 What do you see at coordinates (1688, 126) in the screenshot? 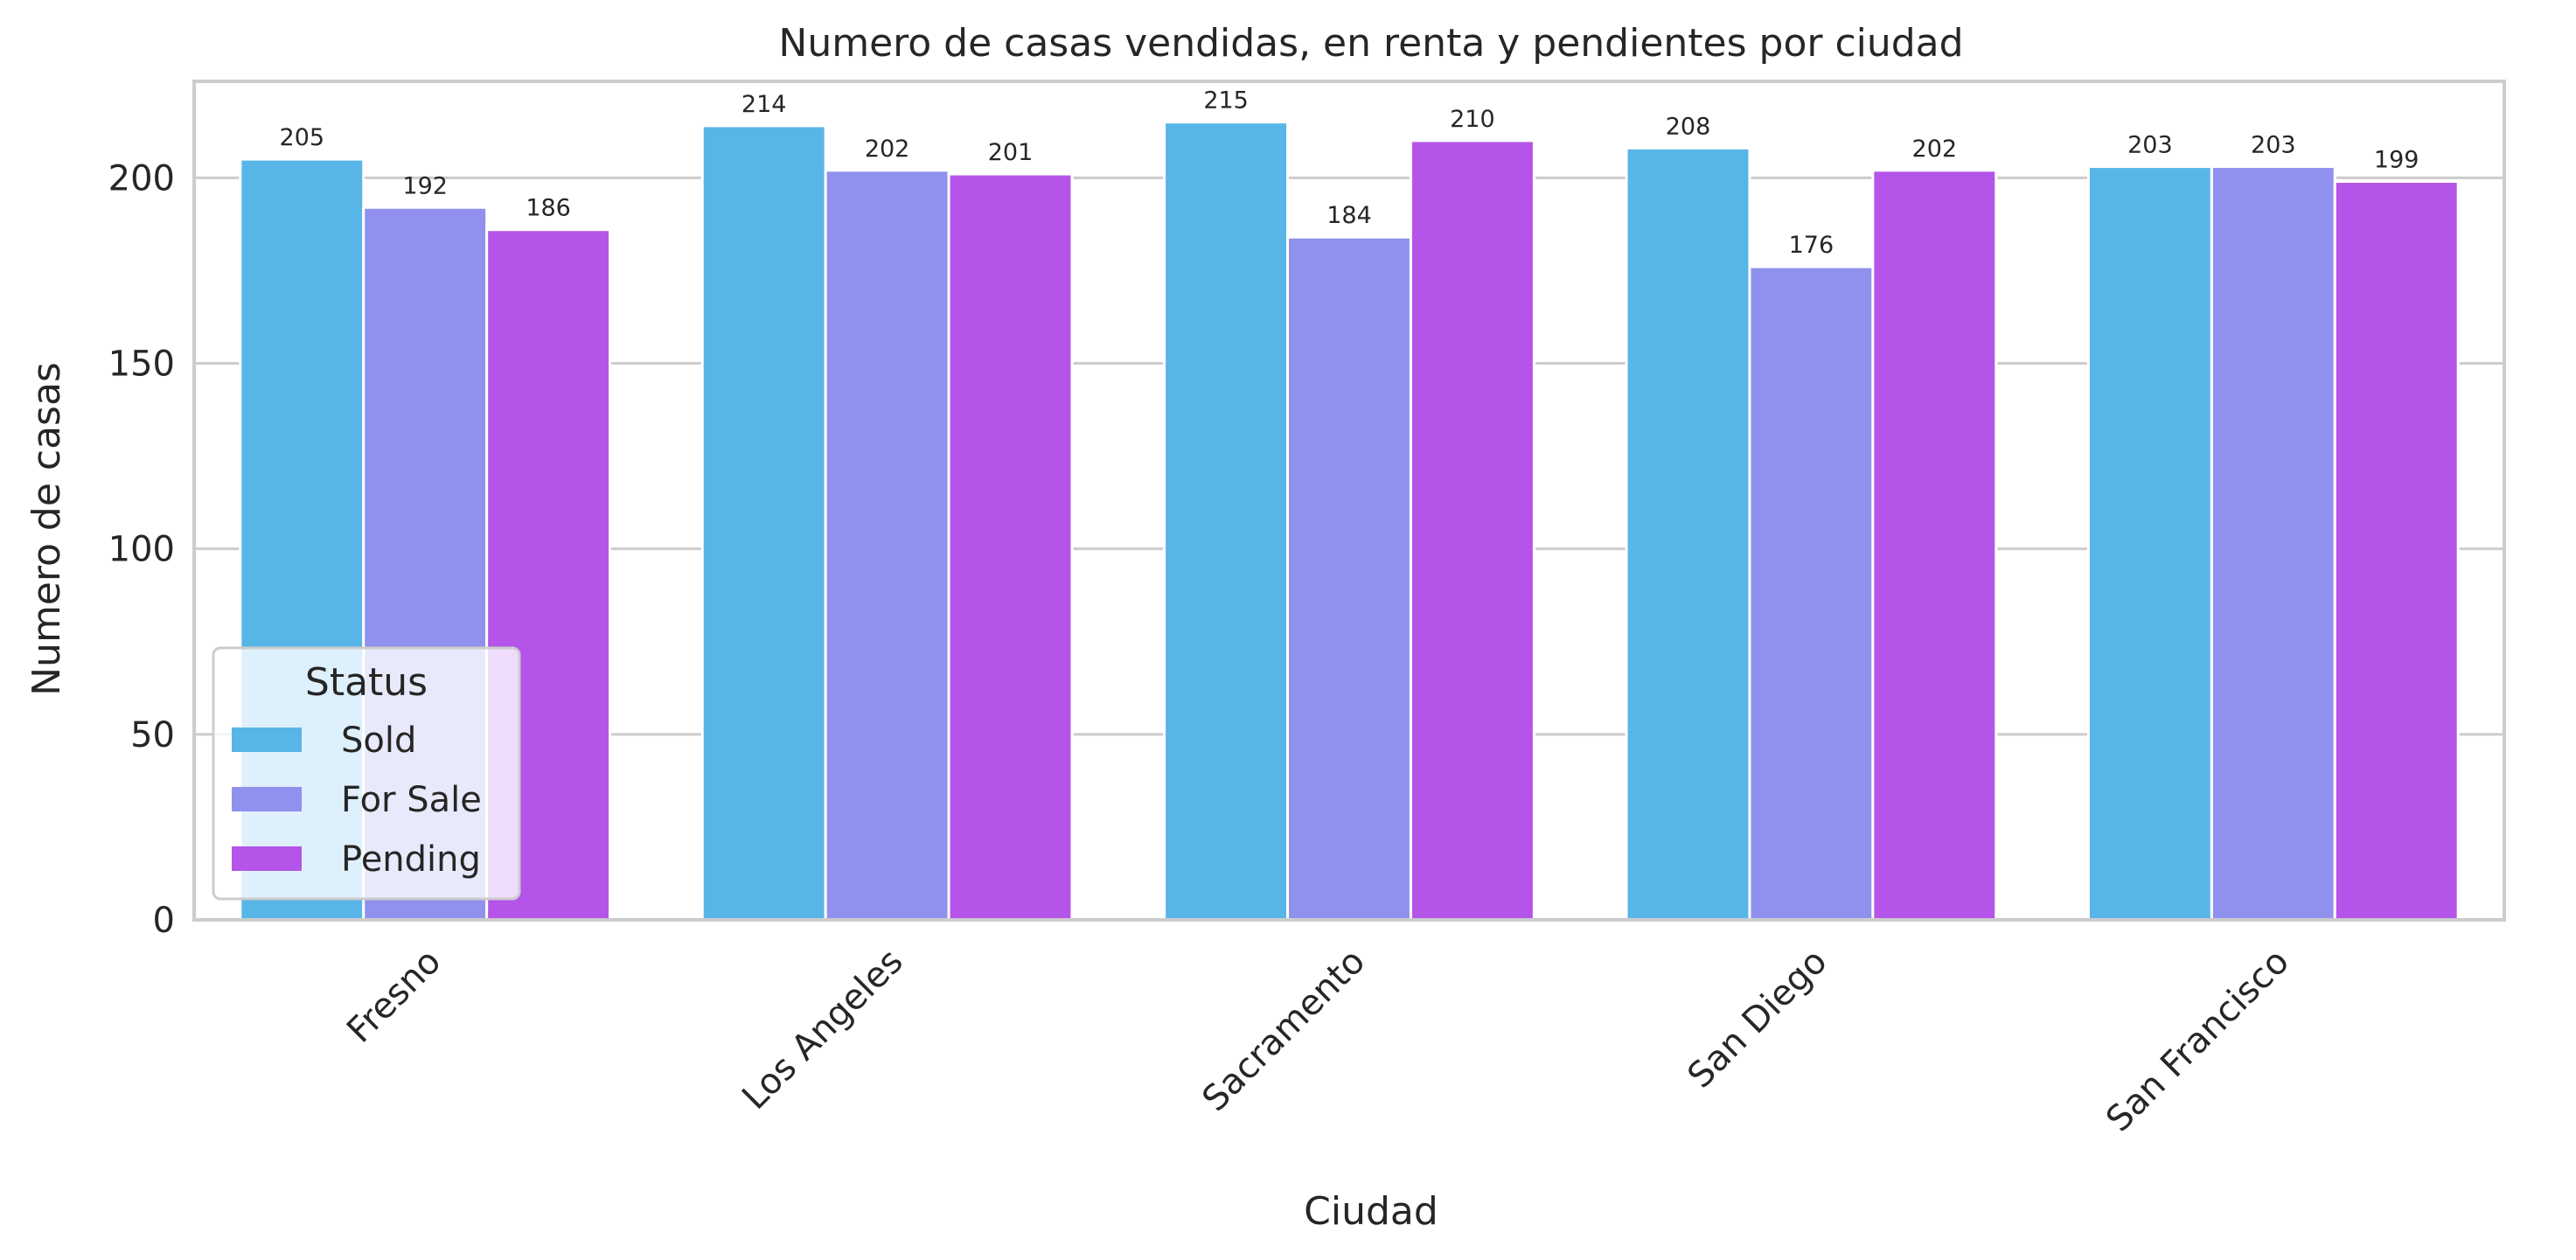
I see `data-label: 208` at bounding box center [1688, 126].